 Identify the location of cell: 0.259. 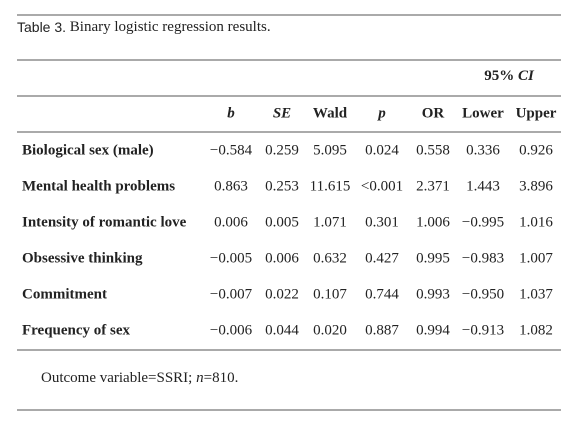
(282, 150).